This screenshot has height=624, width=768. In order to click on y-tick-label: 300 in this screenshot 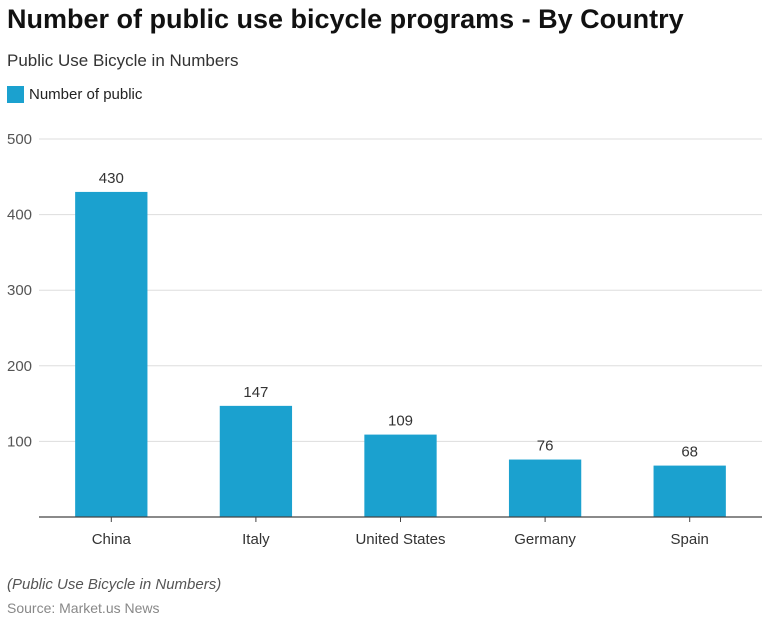, I will do `click(19, 290)`.